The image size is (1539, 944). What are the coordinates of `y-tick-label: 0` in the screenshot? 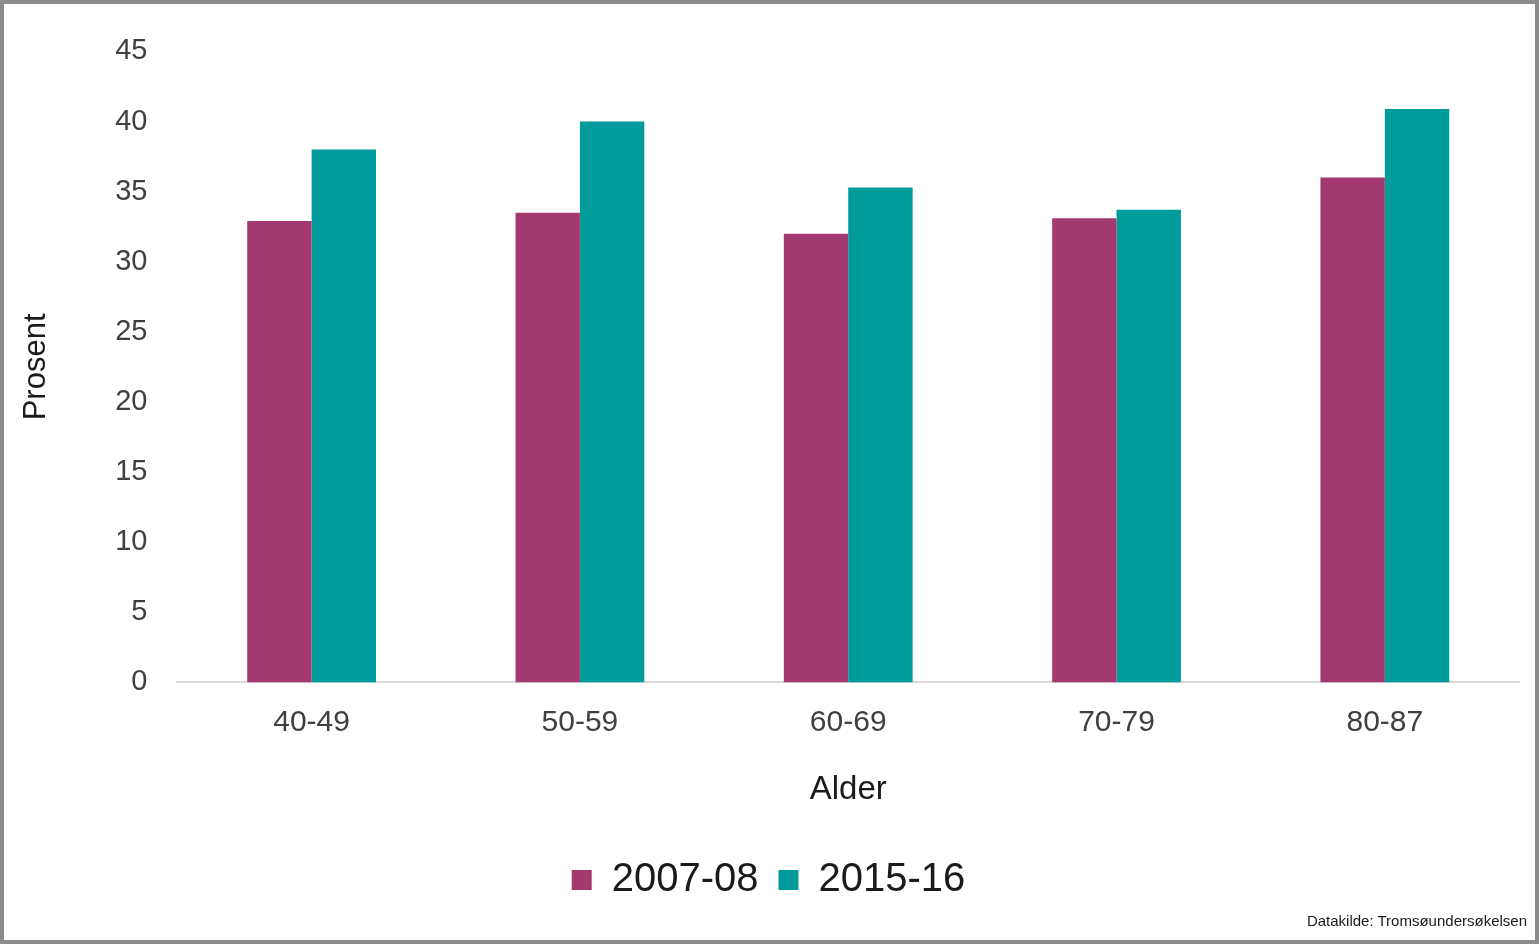 It's located at (139, 680).